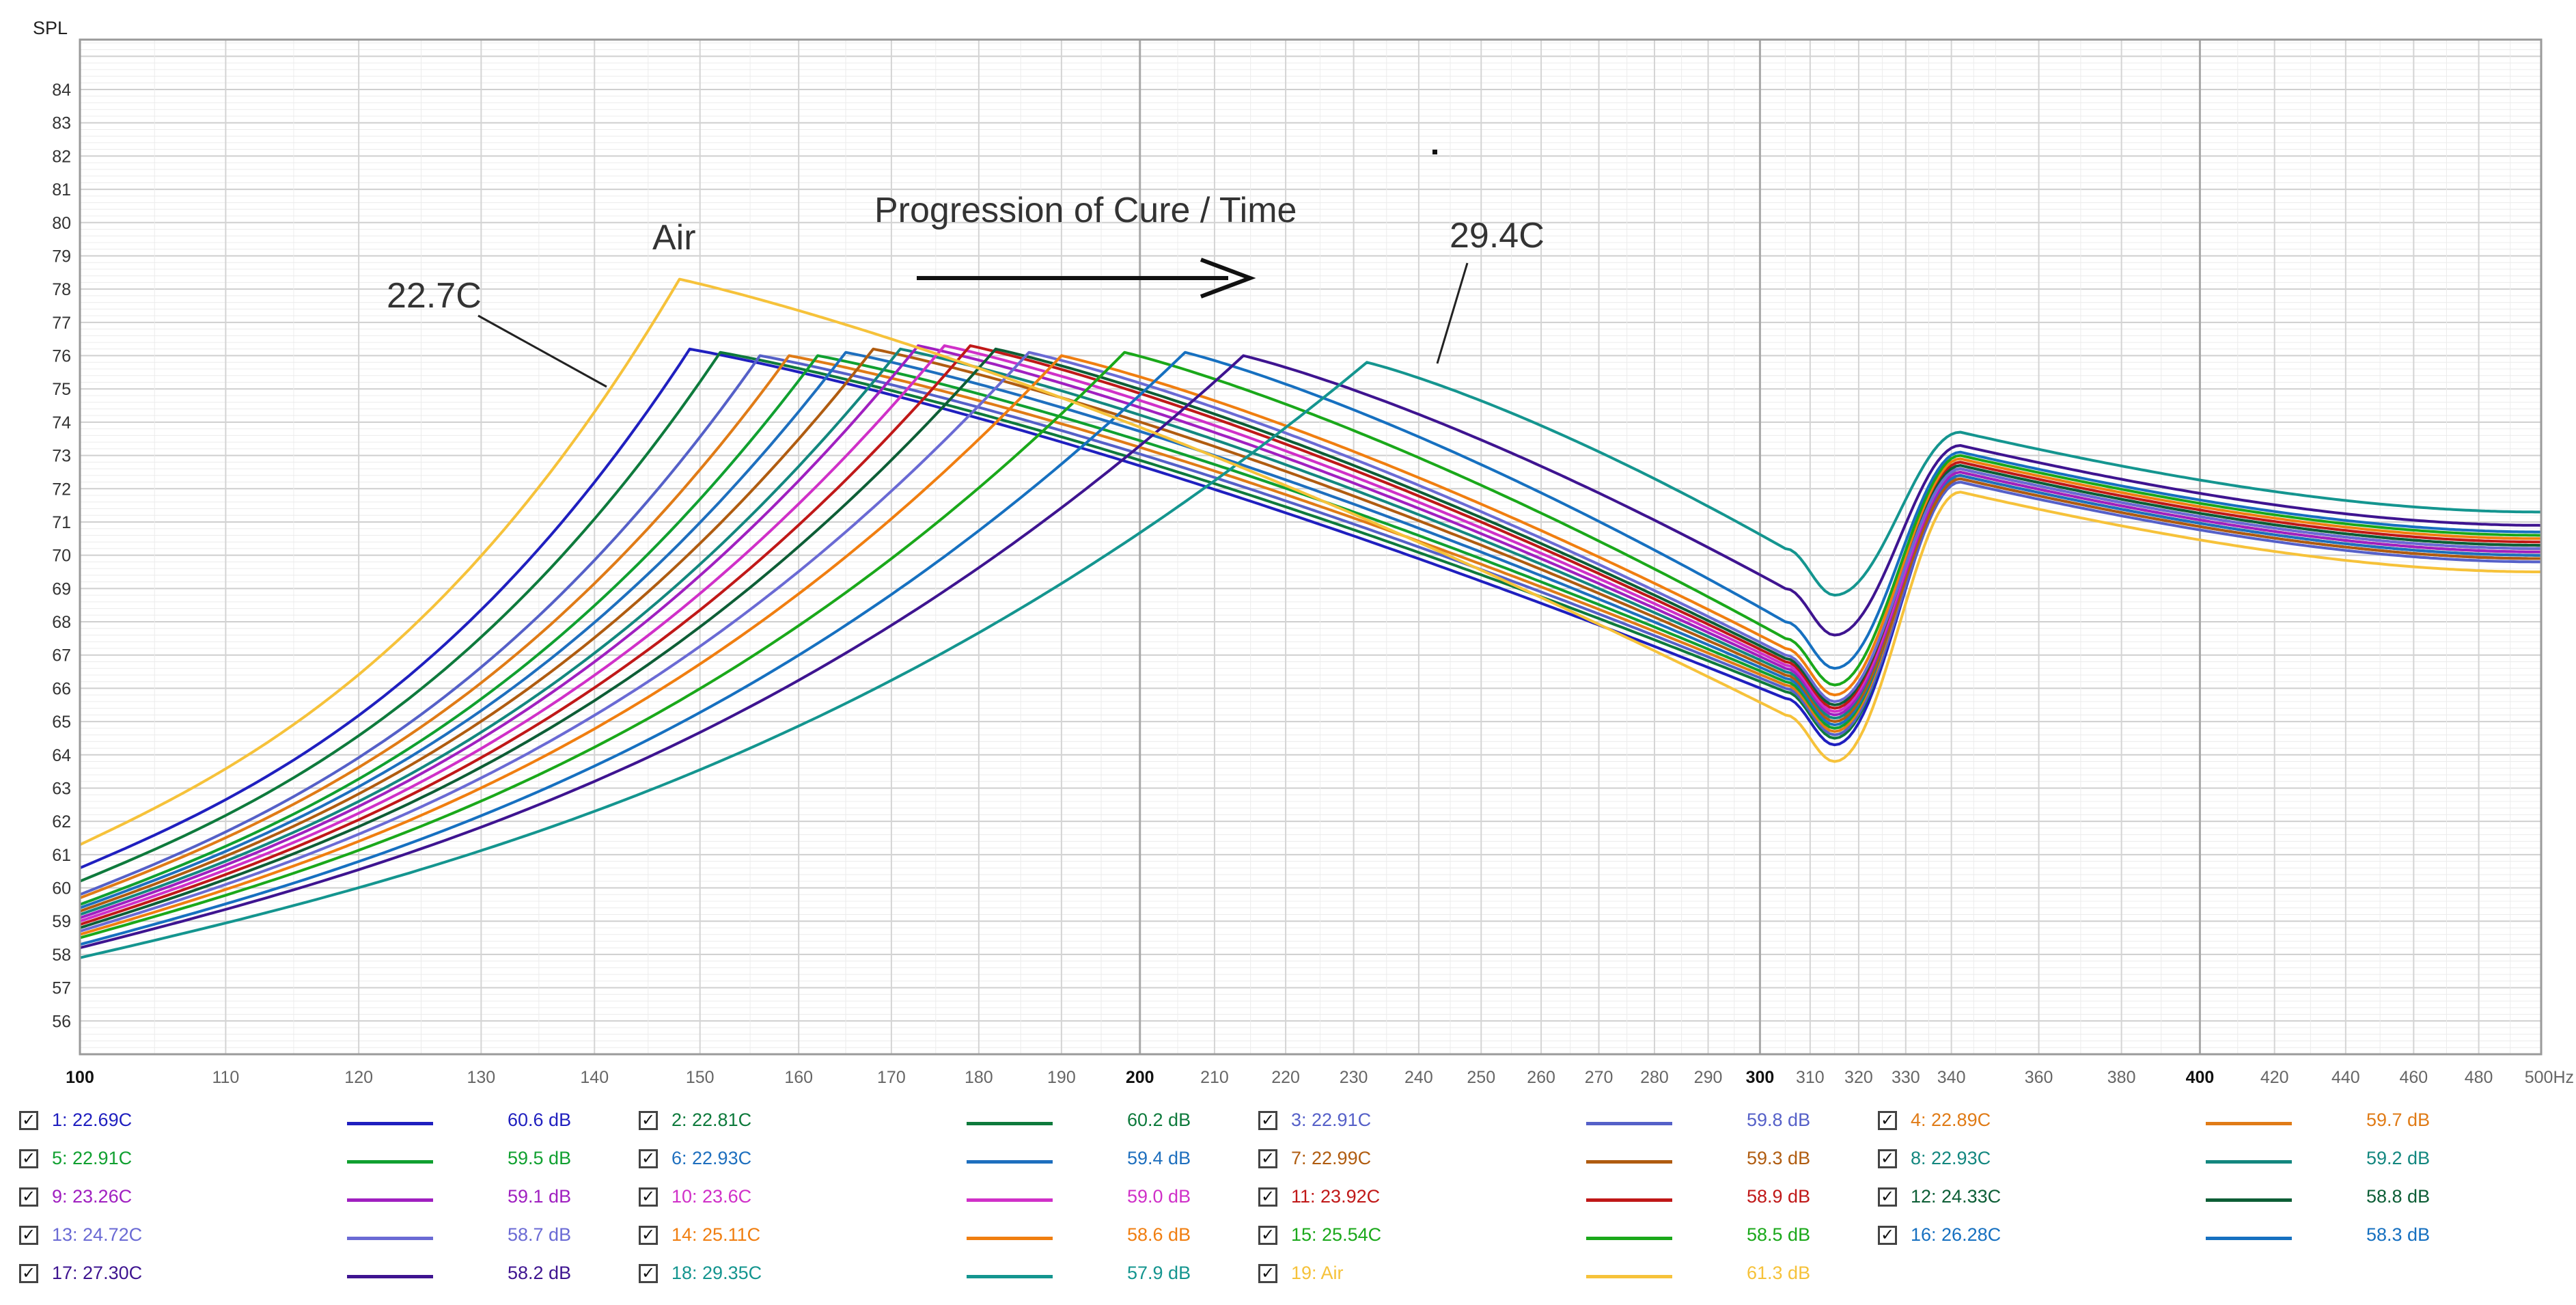 The height and width of the screenshot is (1305, 2576). What do you see at coordinates (1779, 1234) in the screenshot?
I see `legend-value: 58.5 dB` at bounding box center [1779, 1234].